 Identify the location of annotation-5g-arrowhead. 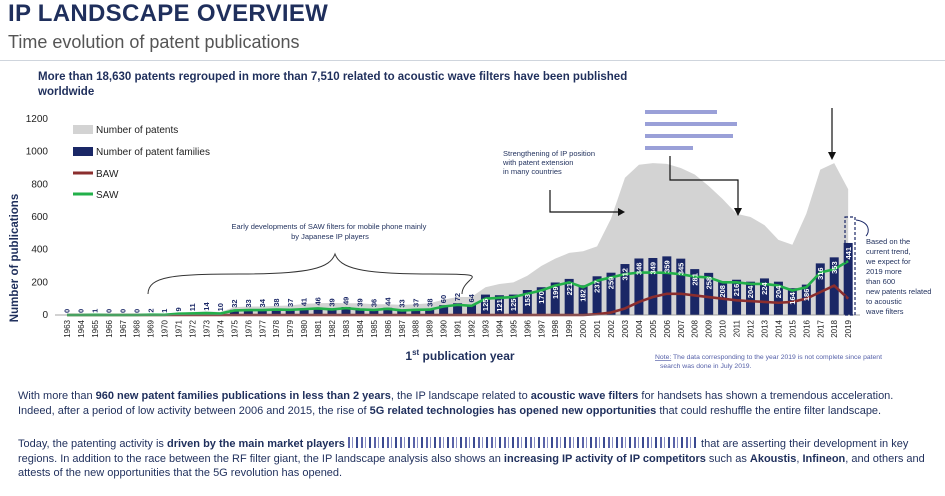
(832, 156).